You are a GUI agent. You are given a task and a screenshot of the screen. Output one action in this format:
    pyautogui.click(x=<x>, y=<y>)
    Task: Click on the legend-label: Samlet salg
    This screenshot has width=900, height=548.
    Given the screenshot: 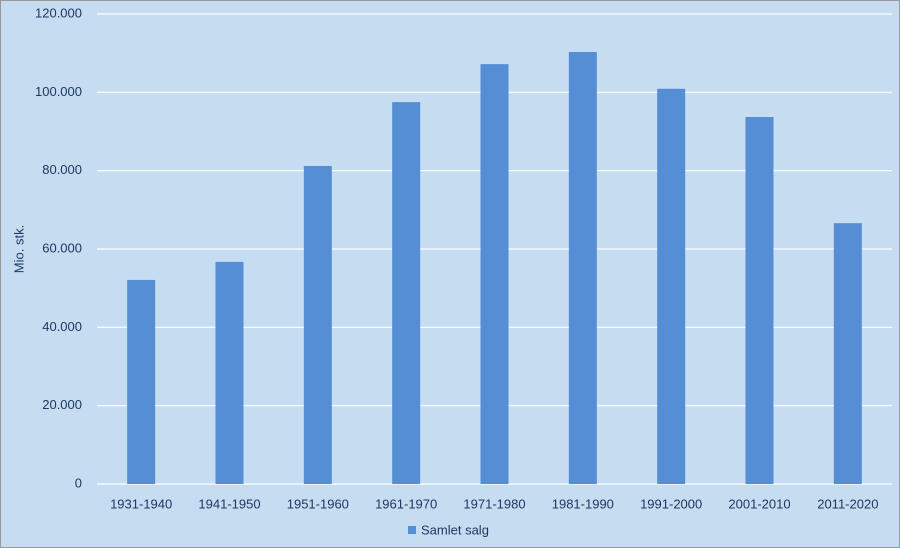 What is the action you would take?
    pyautogui.click(x=455, y=529)
    